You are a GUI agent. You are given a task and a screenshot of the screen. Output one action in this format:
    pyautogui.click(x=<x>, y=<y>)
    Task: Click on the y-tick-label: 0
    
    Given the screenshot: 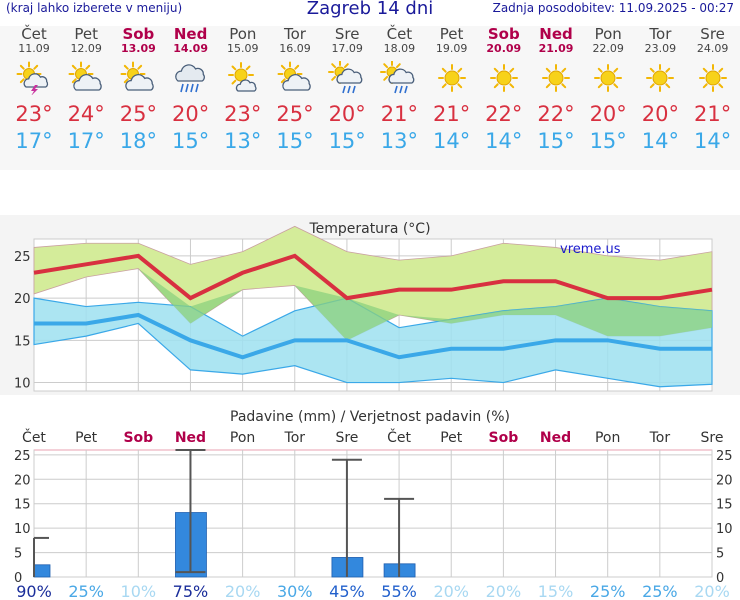 What is the action you would take?
    pyautogui.click(x=18, y=578)
    